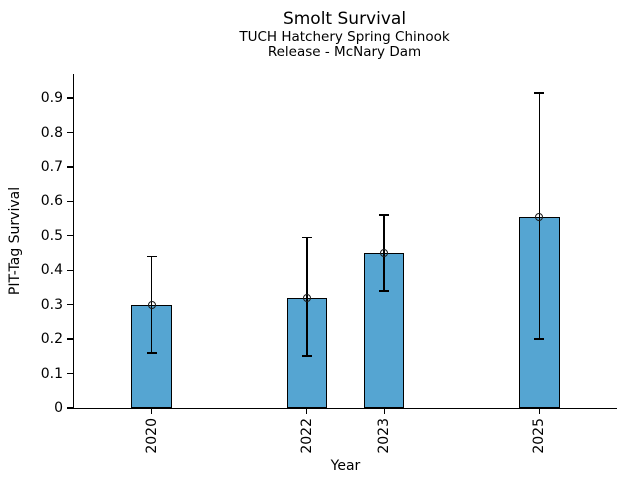 This screenshot has width=640, height=480. I want to click on x-tick-label: 2020, so click(151, 436).